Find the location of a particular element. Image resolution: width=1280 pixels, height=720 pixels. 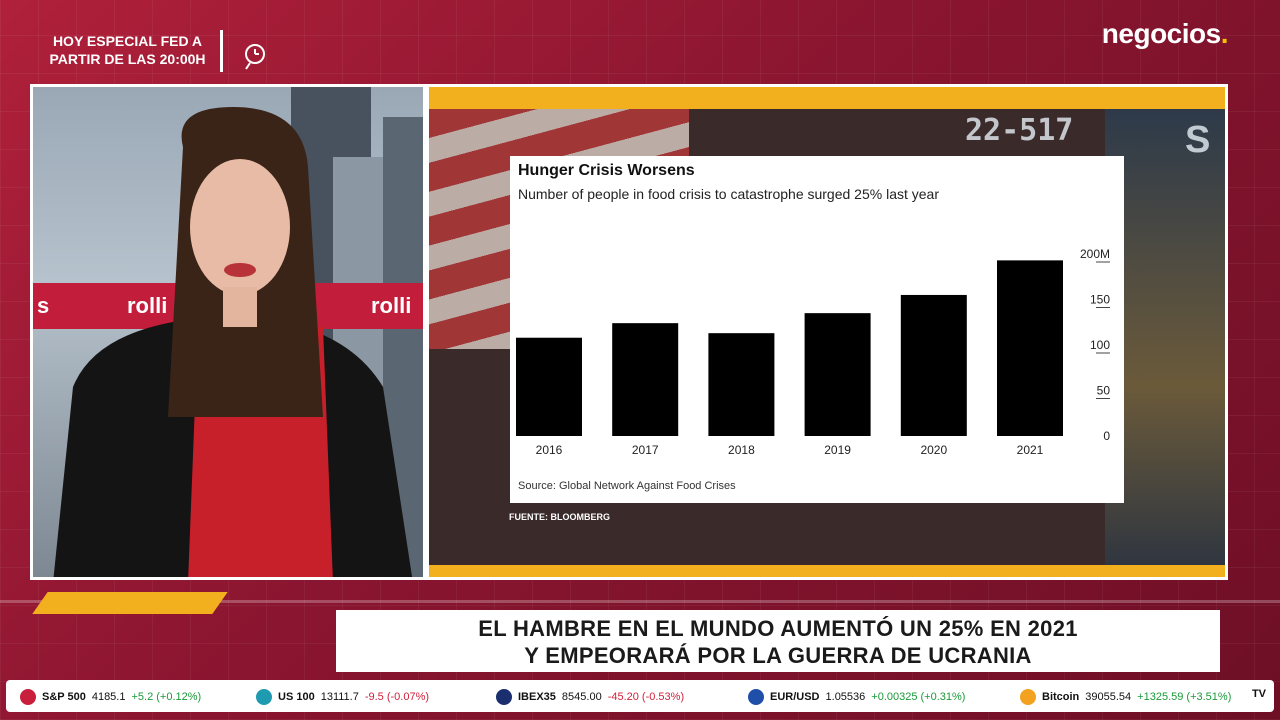

ticker-change: +5.2 (+0.12%) is located at coordinates (166, 697).